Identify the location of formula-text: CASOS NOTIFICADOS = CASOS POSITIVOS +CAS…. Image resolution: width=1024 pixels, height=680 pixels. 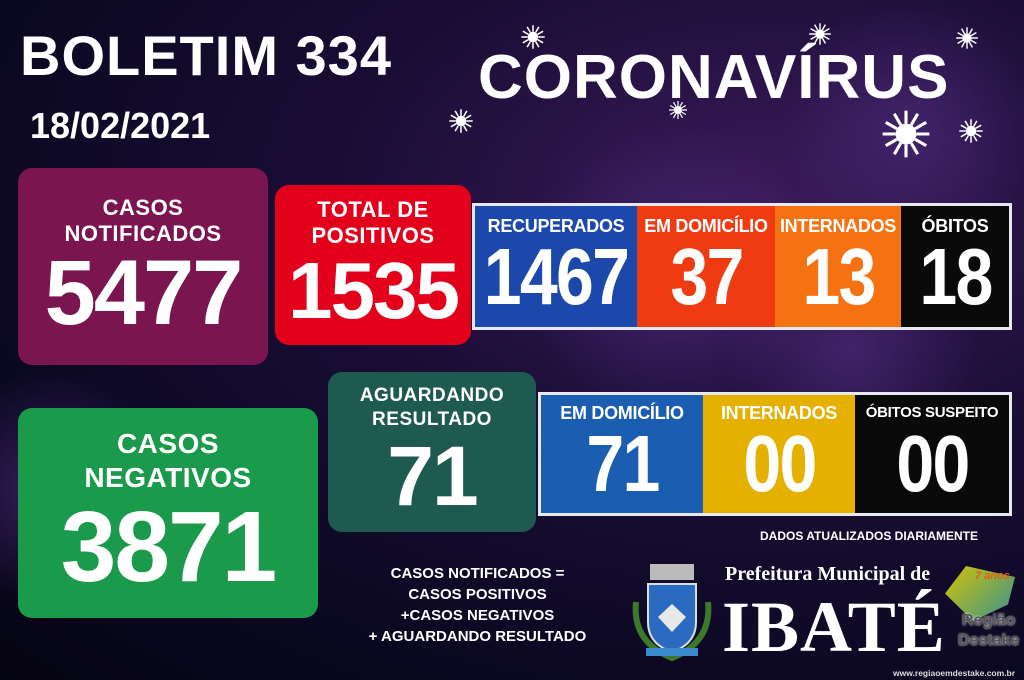
(477, 605).